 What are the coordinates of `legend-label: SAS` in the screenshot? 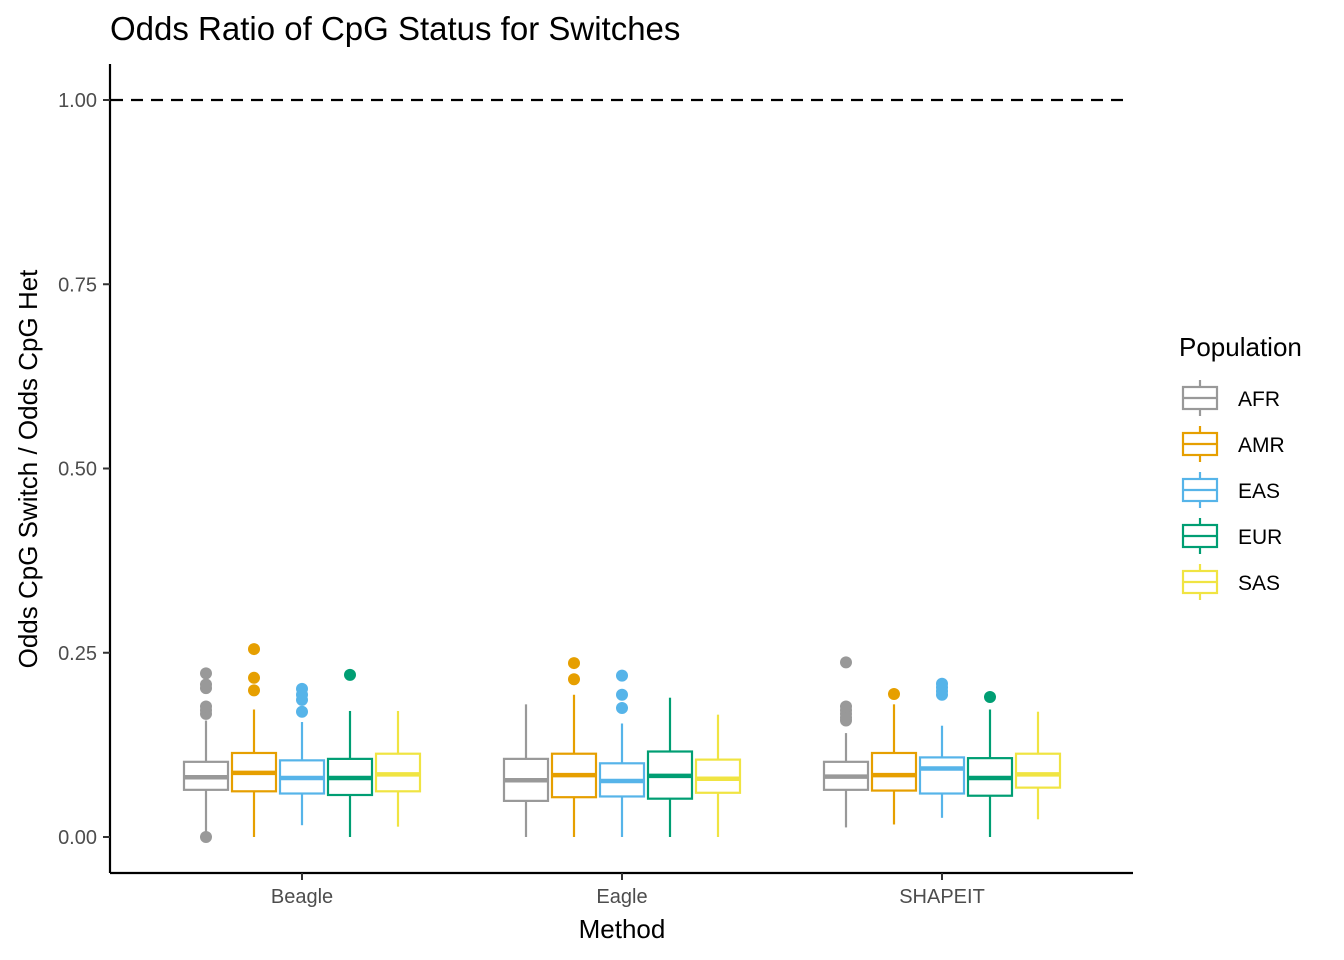 It's located at (1259, 583).